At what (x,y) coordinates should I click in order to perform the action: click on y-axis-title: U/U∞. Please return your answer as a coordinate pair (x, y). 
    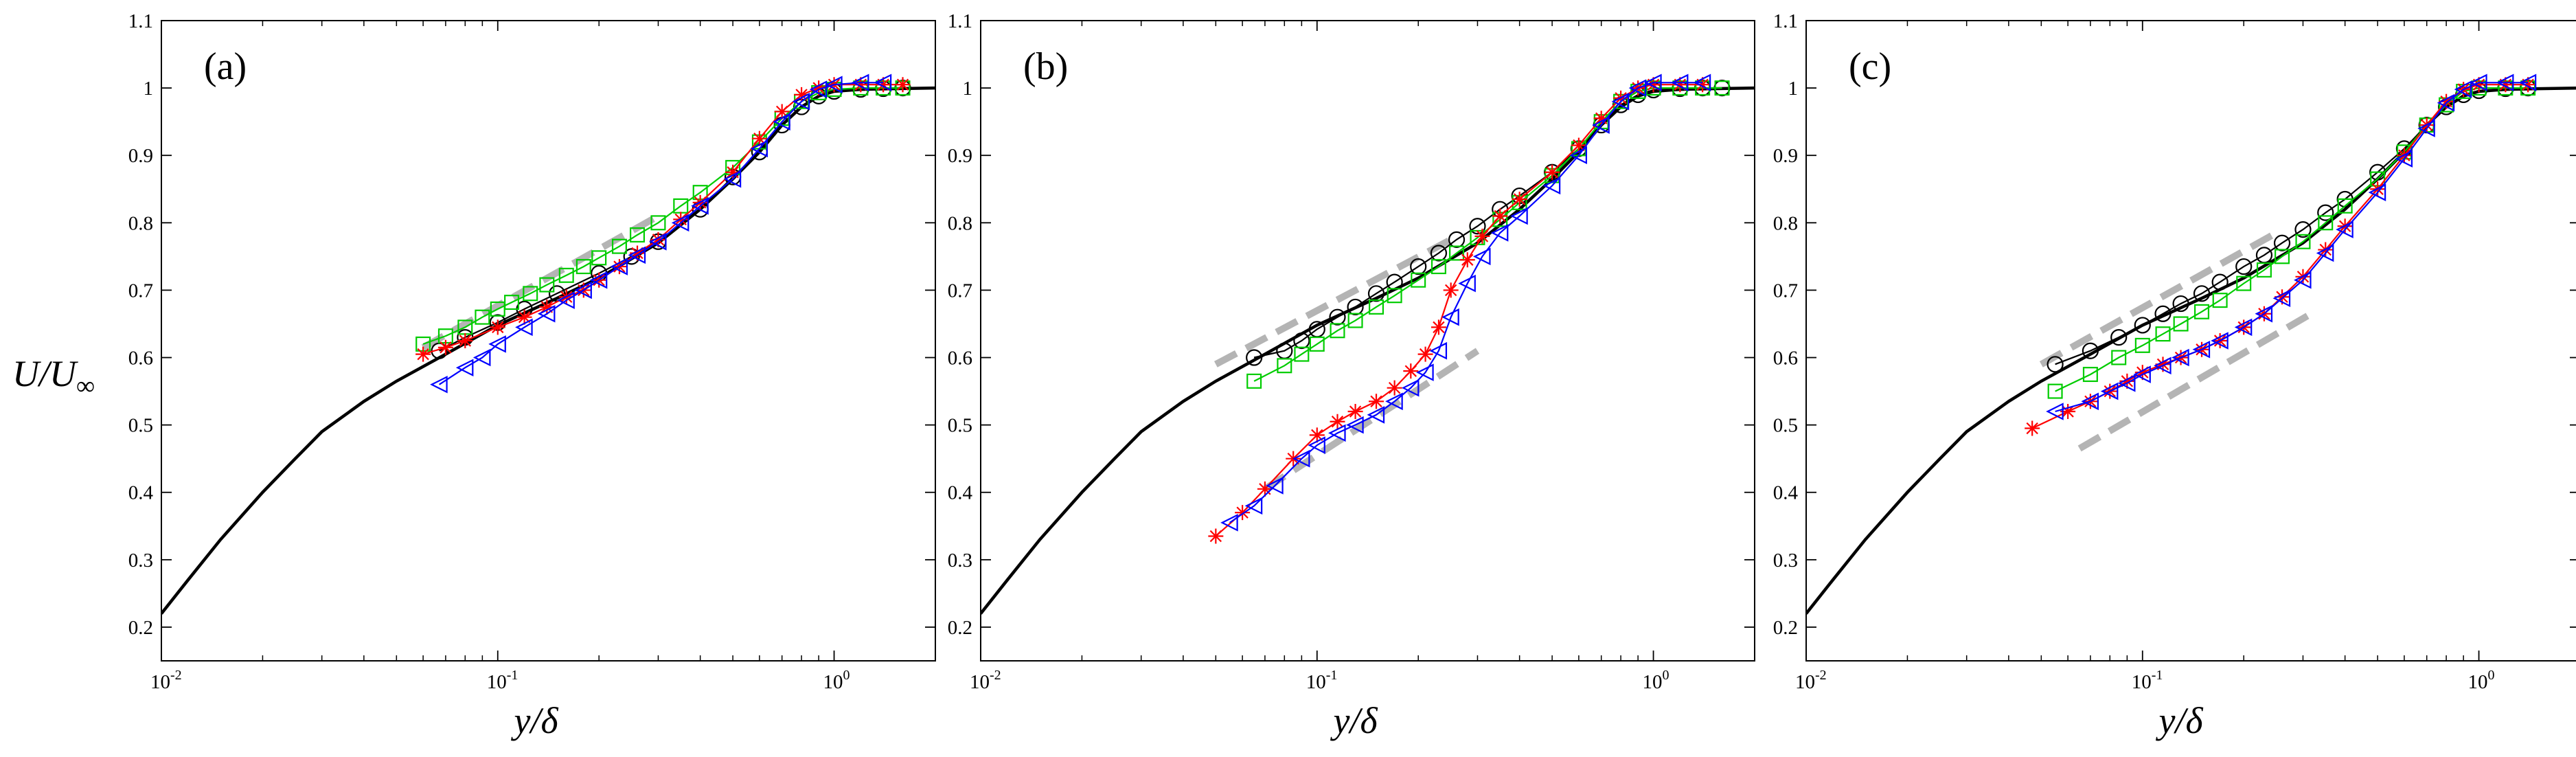
    Looking at the image, I should click on (53, 376).